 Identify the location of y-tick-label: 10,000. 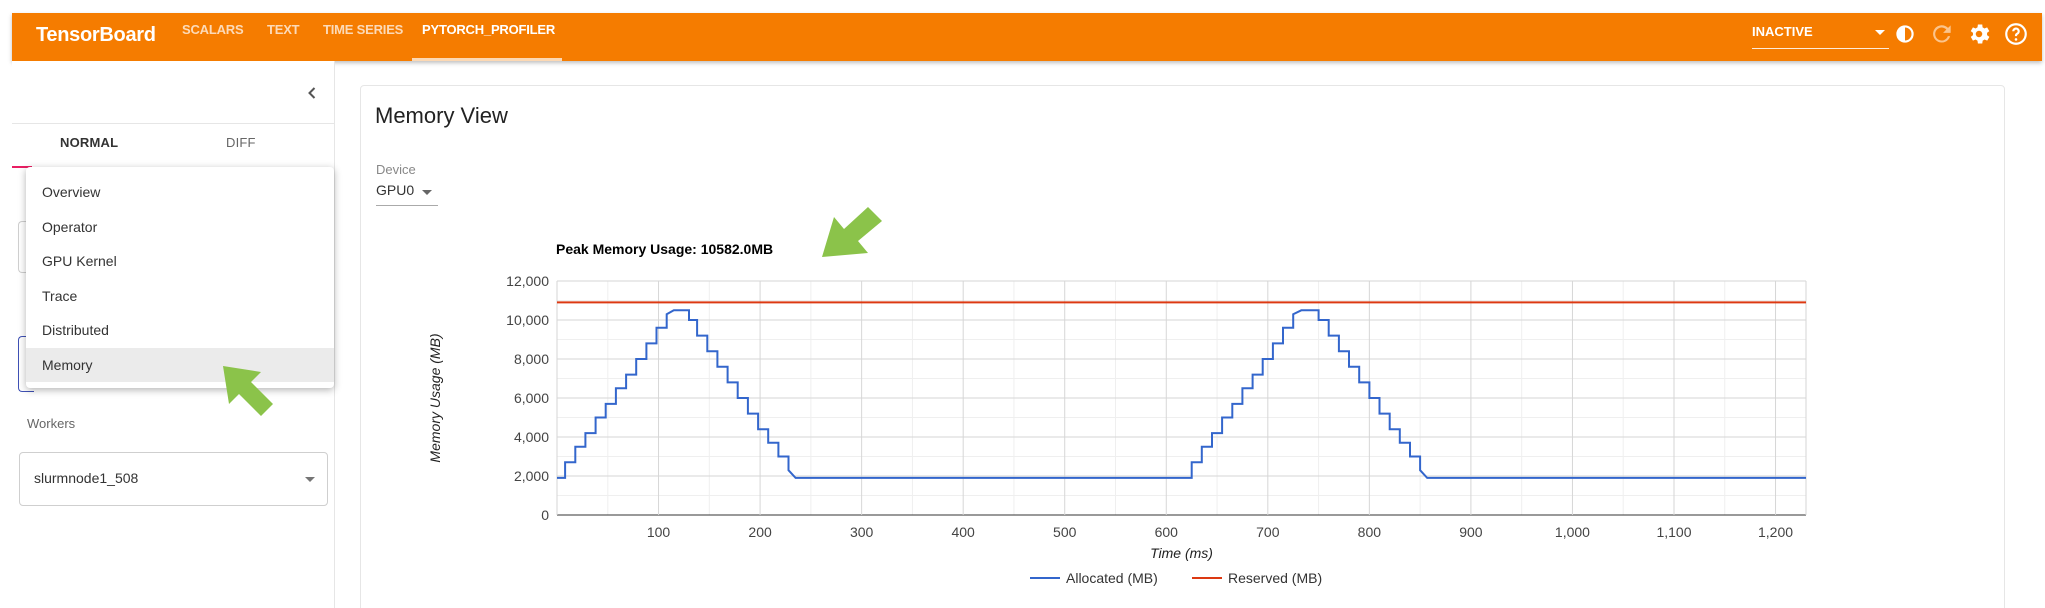
(527, 320).